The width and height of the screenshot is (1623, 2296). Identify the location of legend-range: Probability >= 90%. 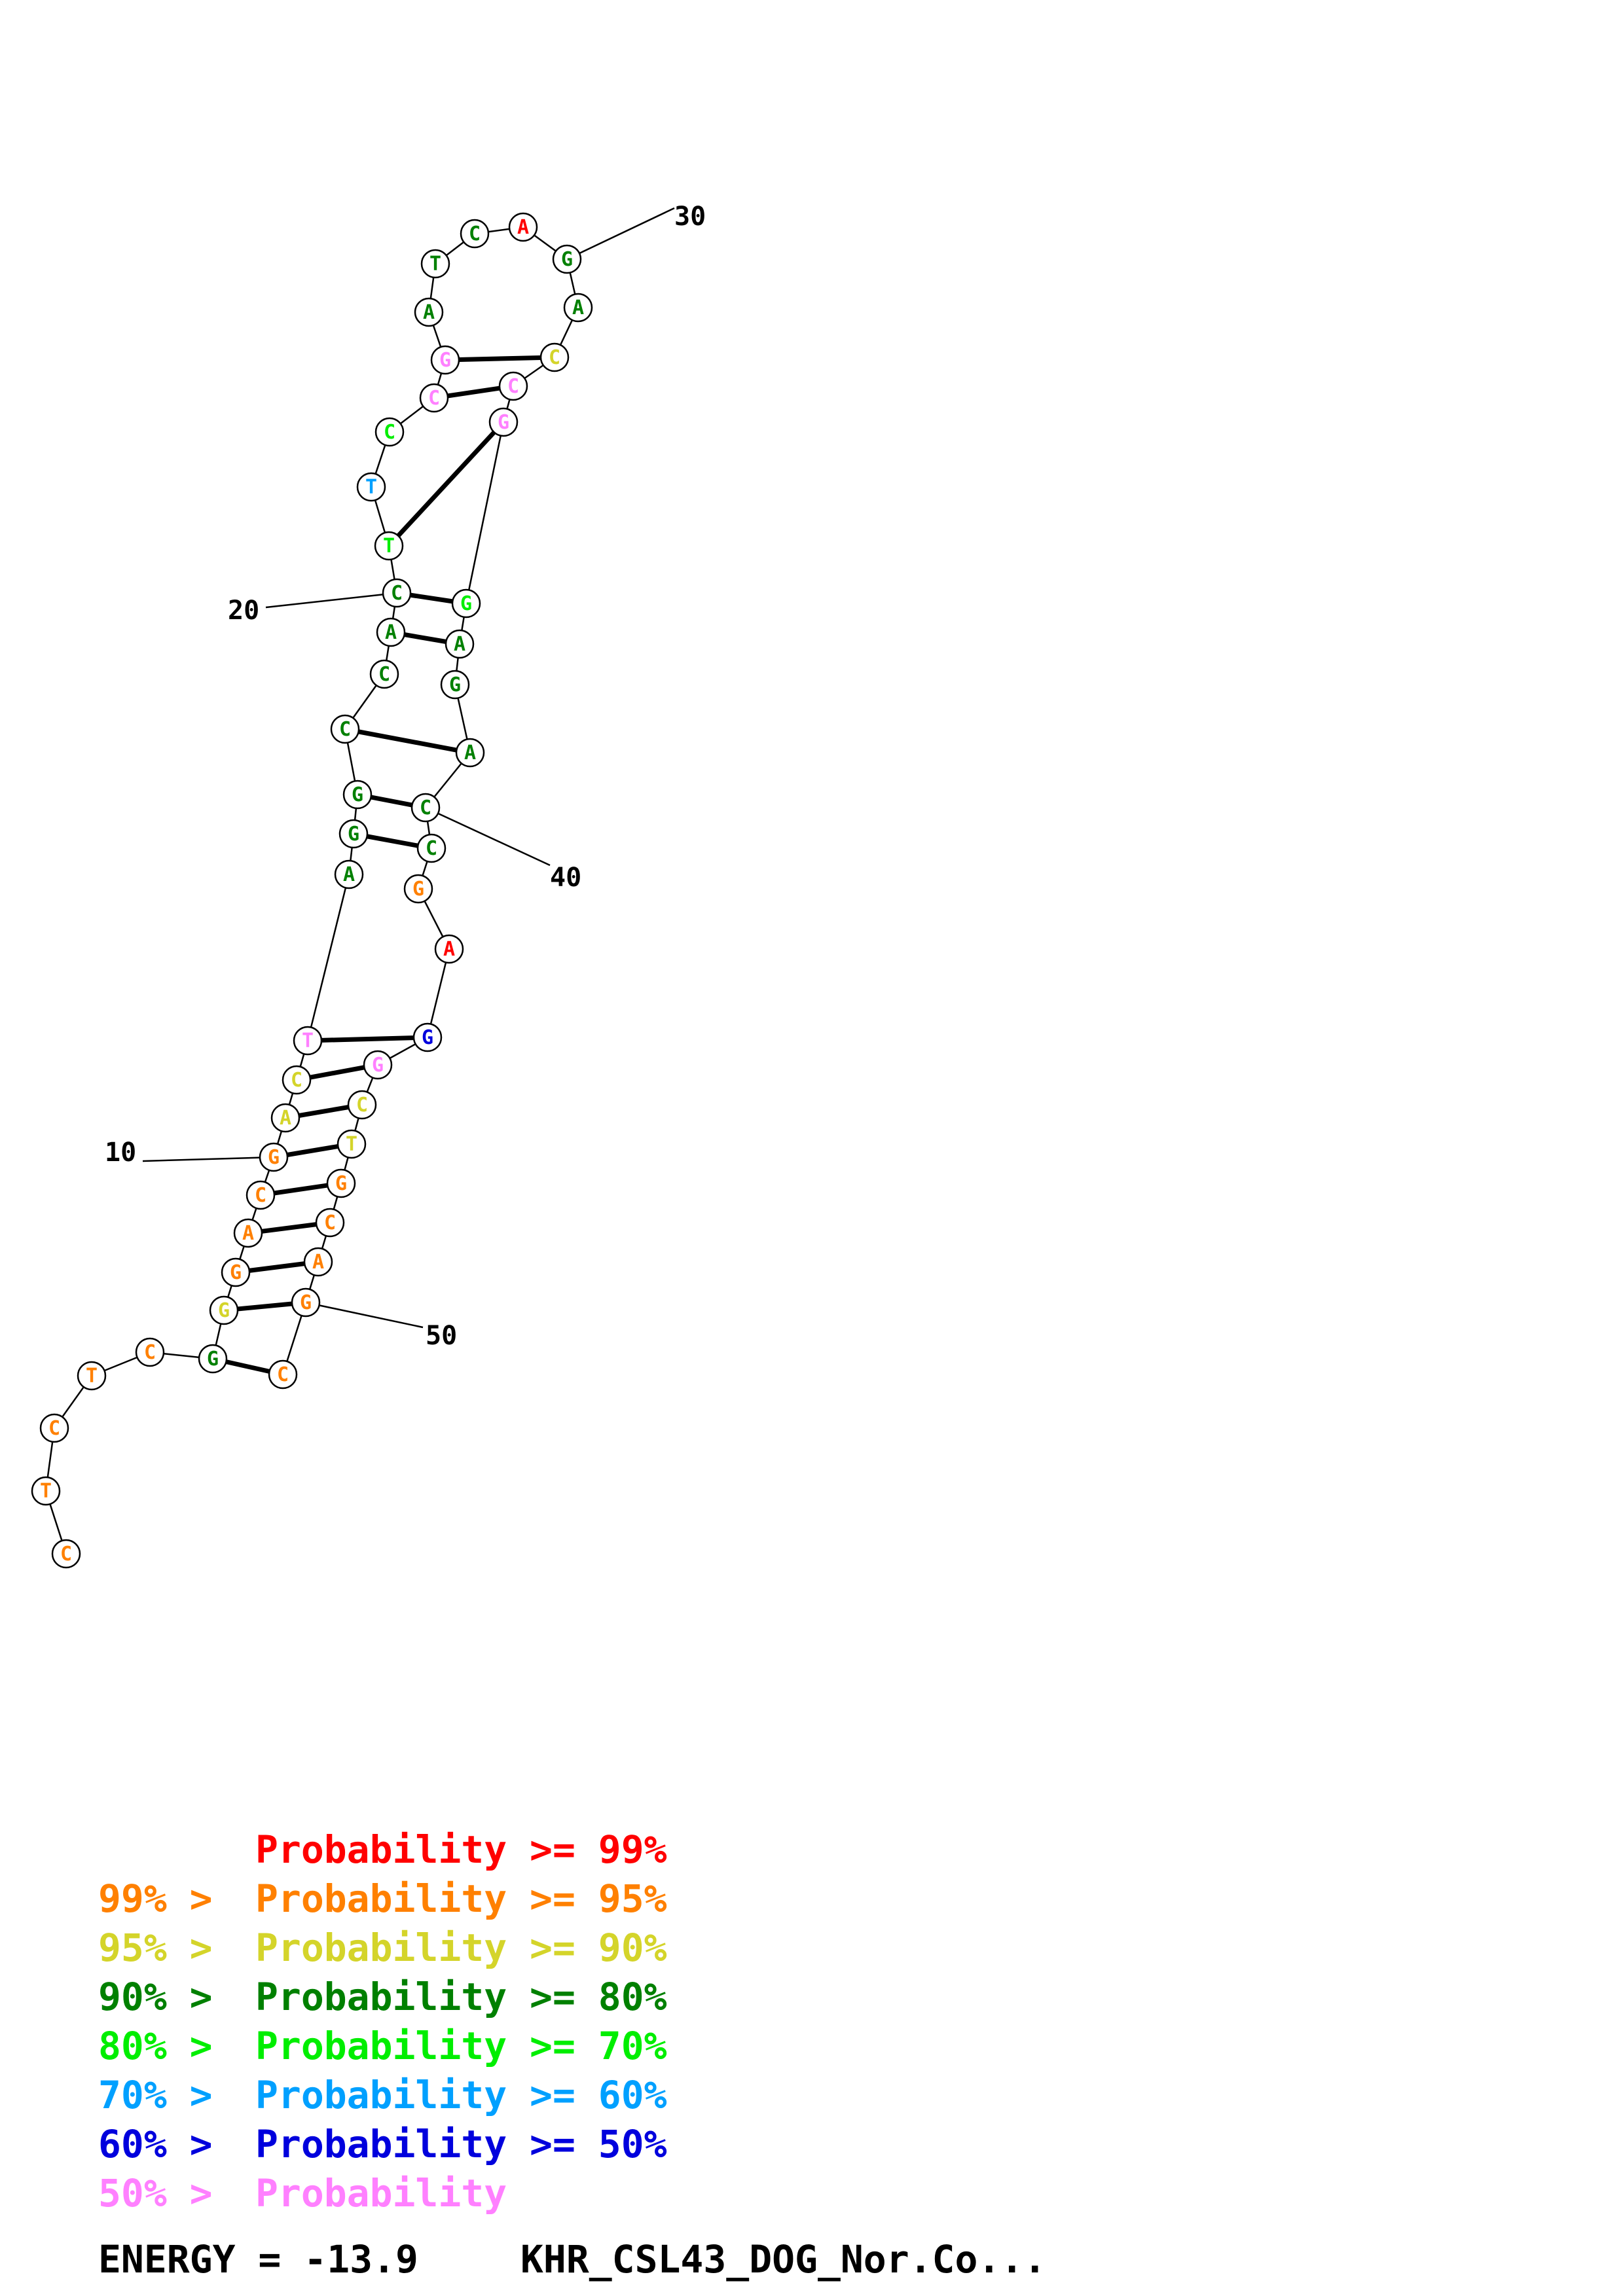
(461, 1948).